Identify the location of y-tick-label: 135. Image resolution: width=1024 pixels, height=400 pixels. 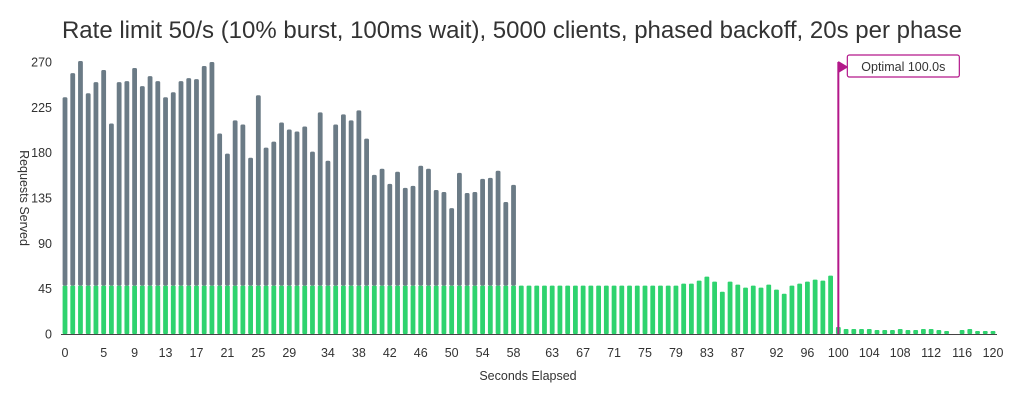
(41, 199).